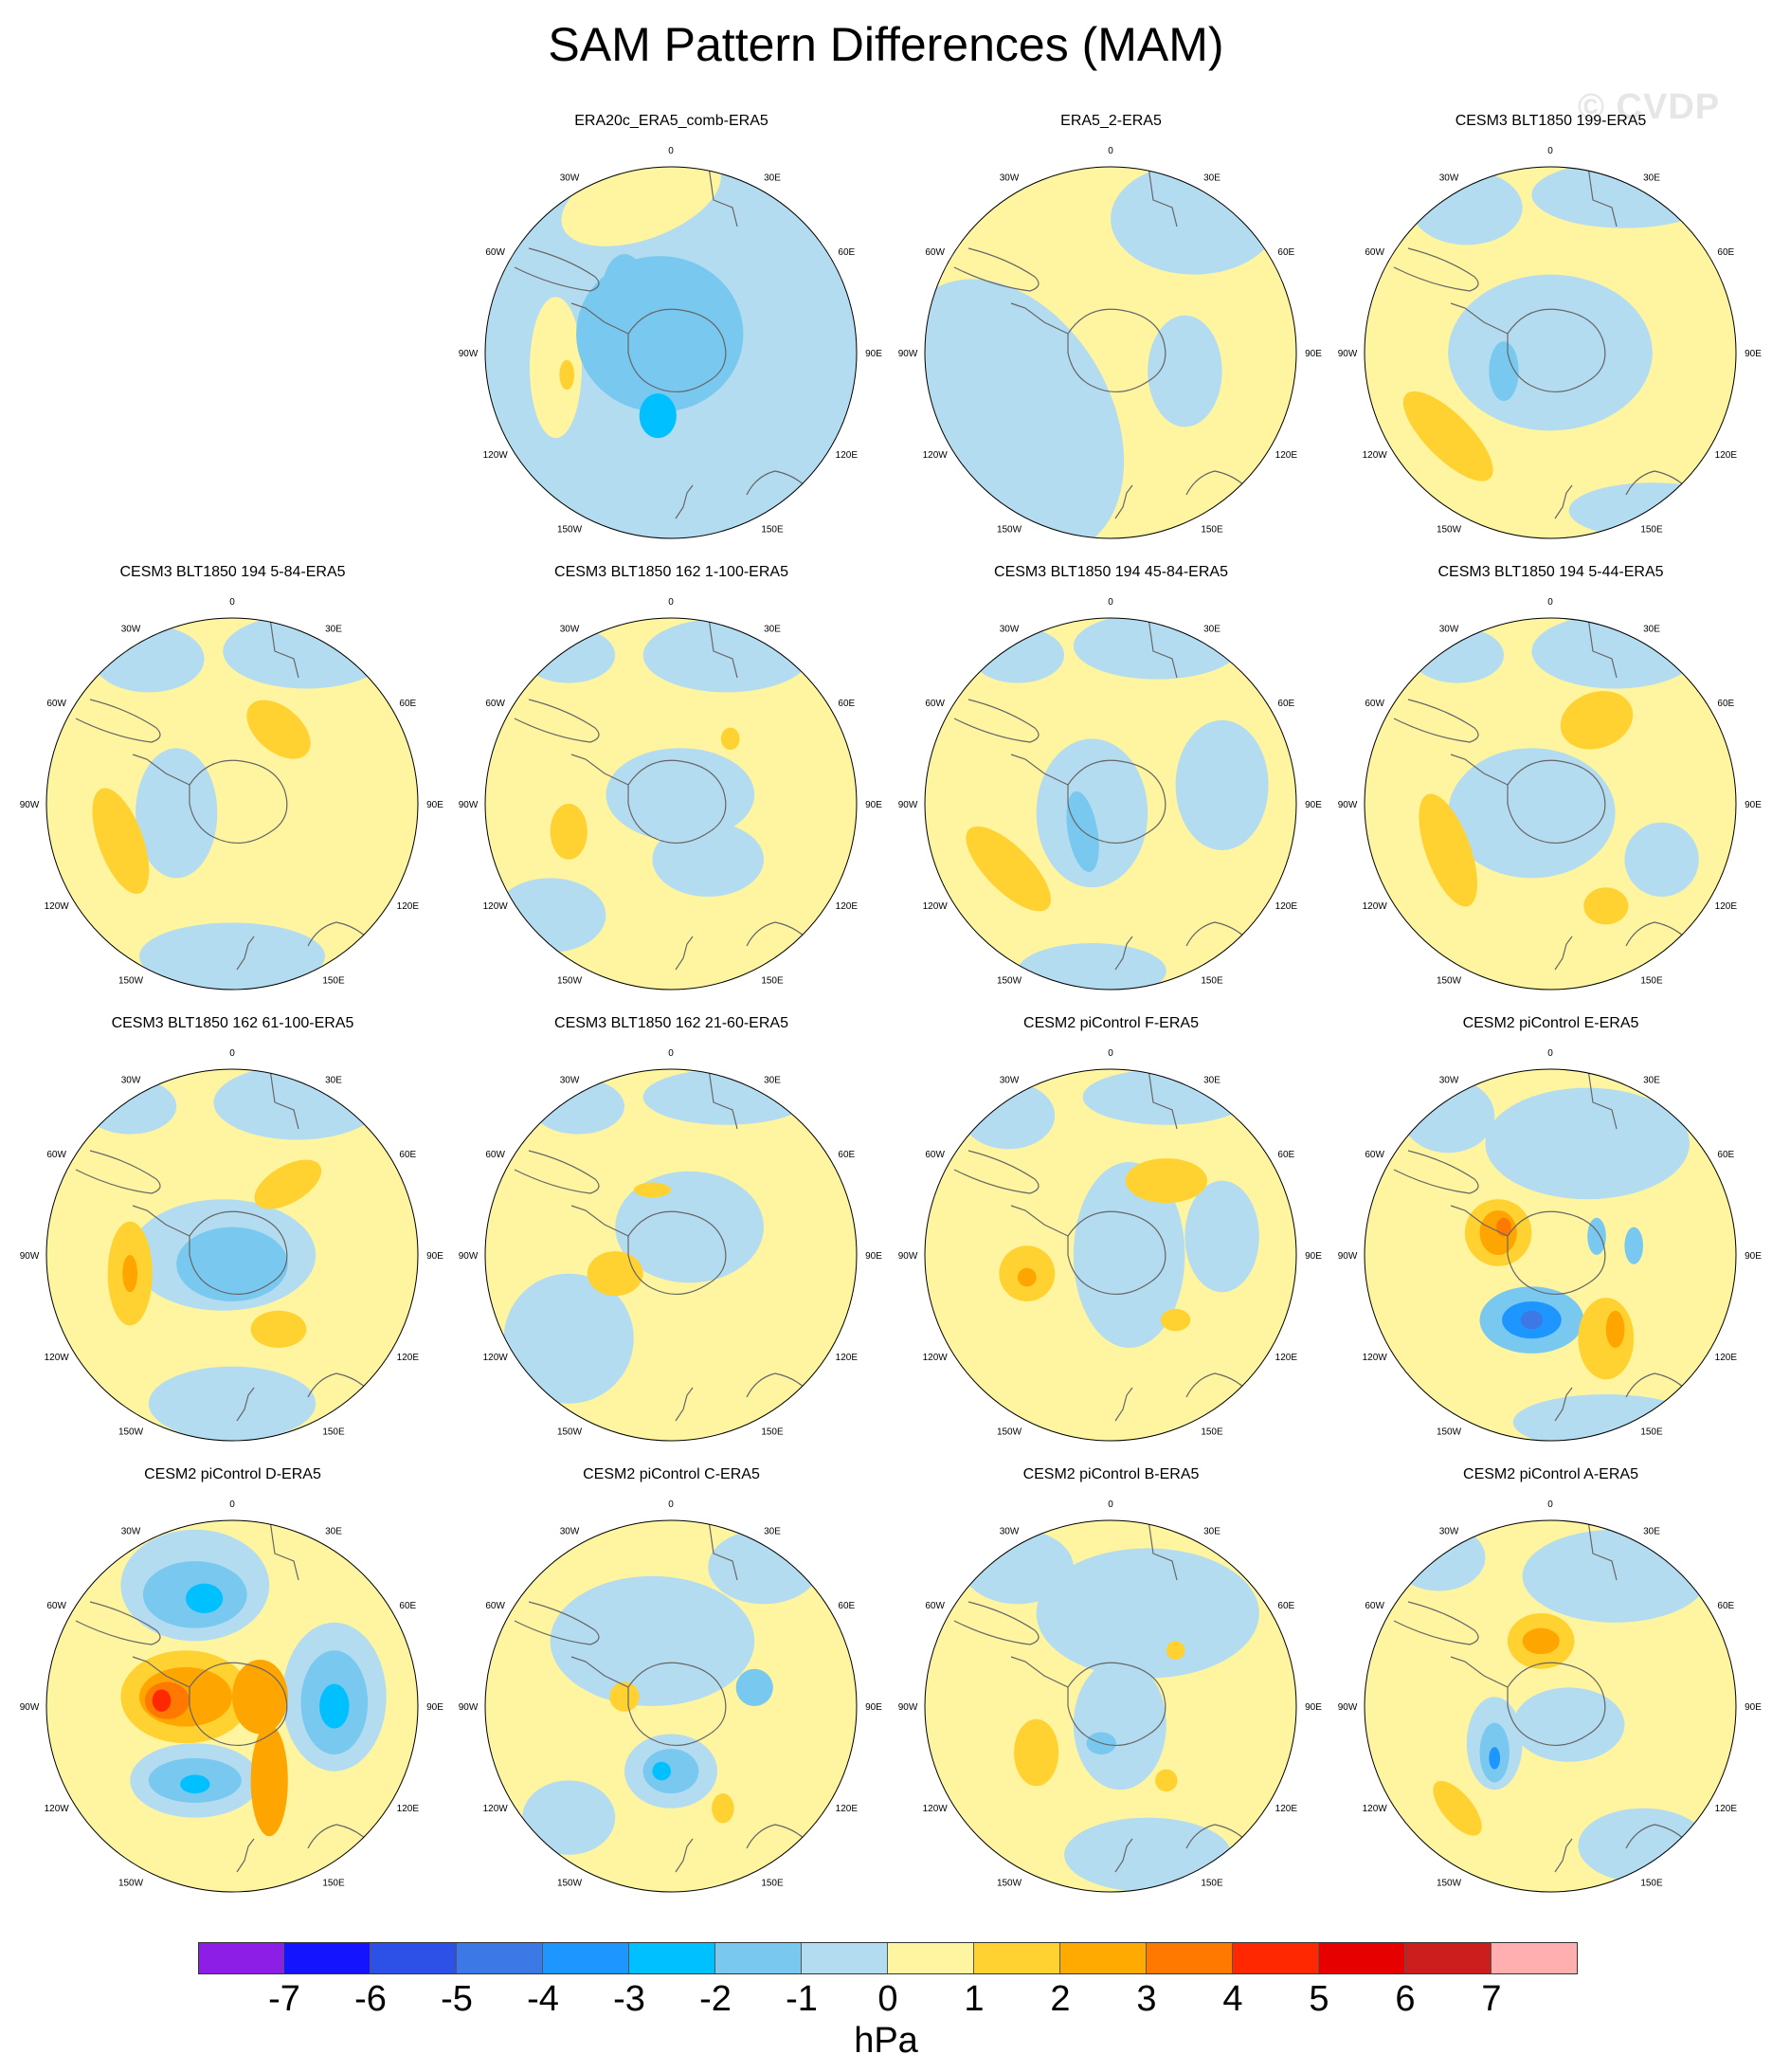 This screenshot has width=1772, height=2072. Describe the element at coordinates (1232, 1999) in the screenshot. I see `colorbar-label: 4` at that location.